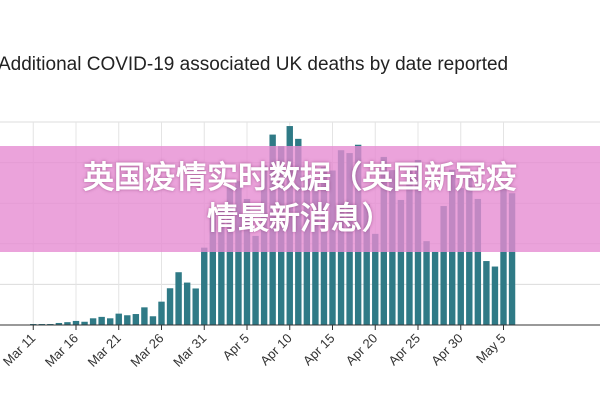  I want to click on x-tick-label: Mar 26, so click(146, 350).